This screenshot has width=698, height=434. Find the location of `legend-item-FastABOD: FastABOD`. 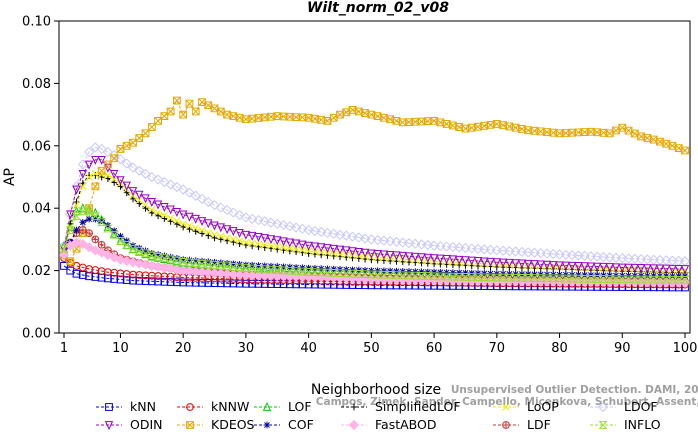

legend-item-FastABOD: FastABOD is located at coordinates (389, 424).